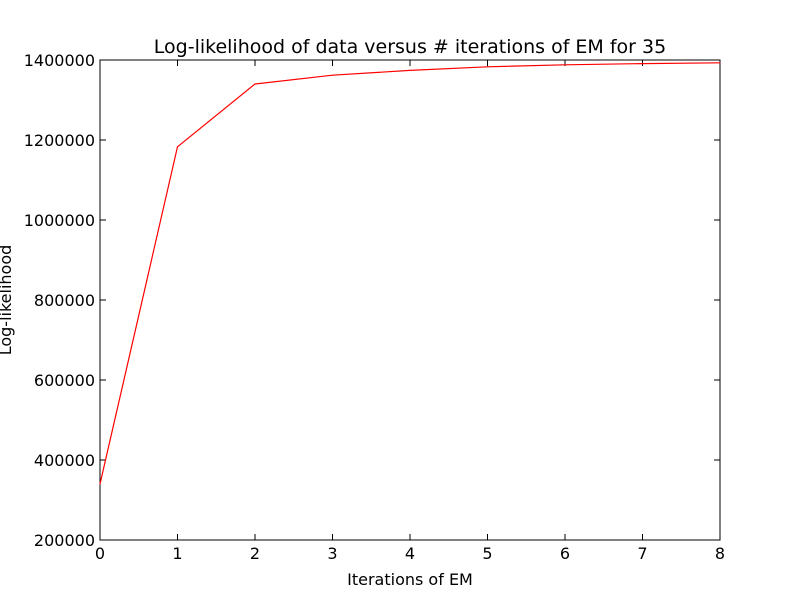 The width and height of the screenshot is (800, 600). Describe the element at coordinates (487, 553) in the screenshot. I see `x-tick-label: 5` at that location.